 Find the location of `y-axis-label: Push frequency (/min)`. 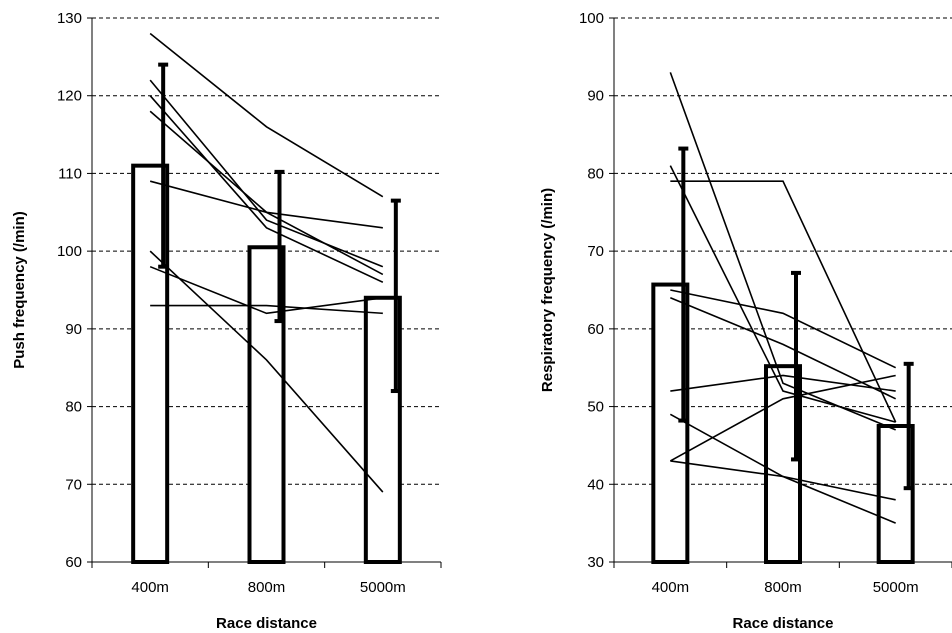

y-axis-label: Push frequency (/min) is located at coordinates (19, 290).